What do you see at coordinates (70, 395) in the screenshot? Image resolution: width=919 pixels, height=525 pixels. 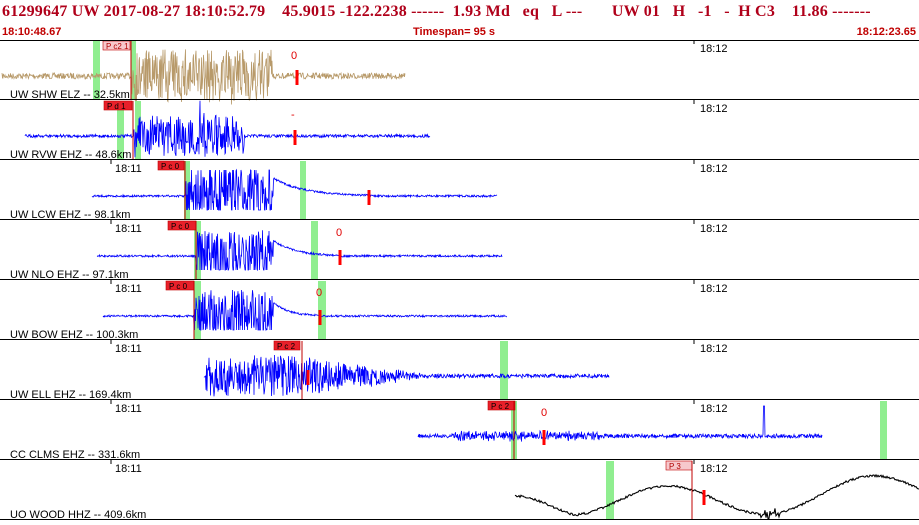 I see `station-label: UW ELL EHZ -- 169.4km` at bounding box center [70, 395].